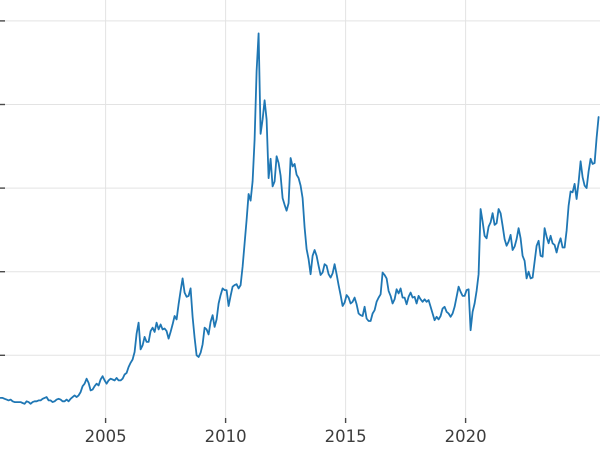 The width and height of the screenshot is (600, 450). Describe the element at coordinates (346, 436) in the screenshot. I see `x-tick-label: 2015` at that location.